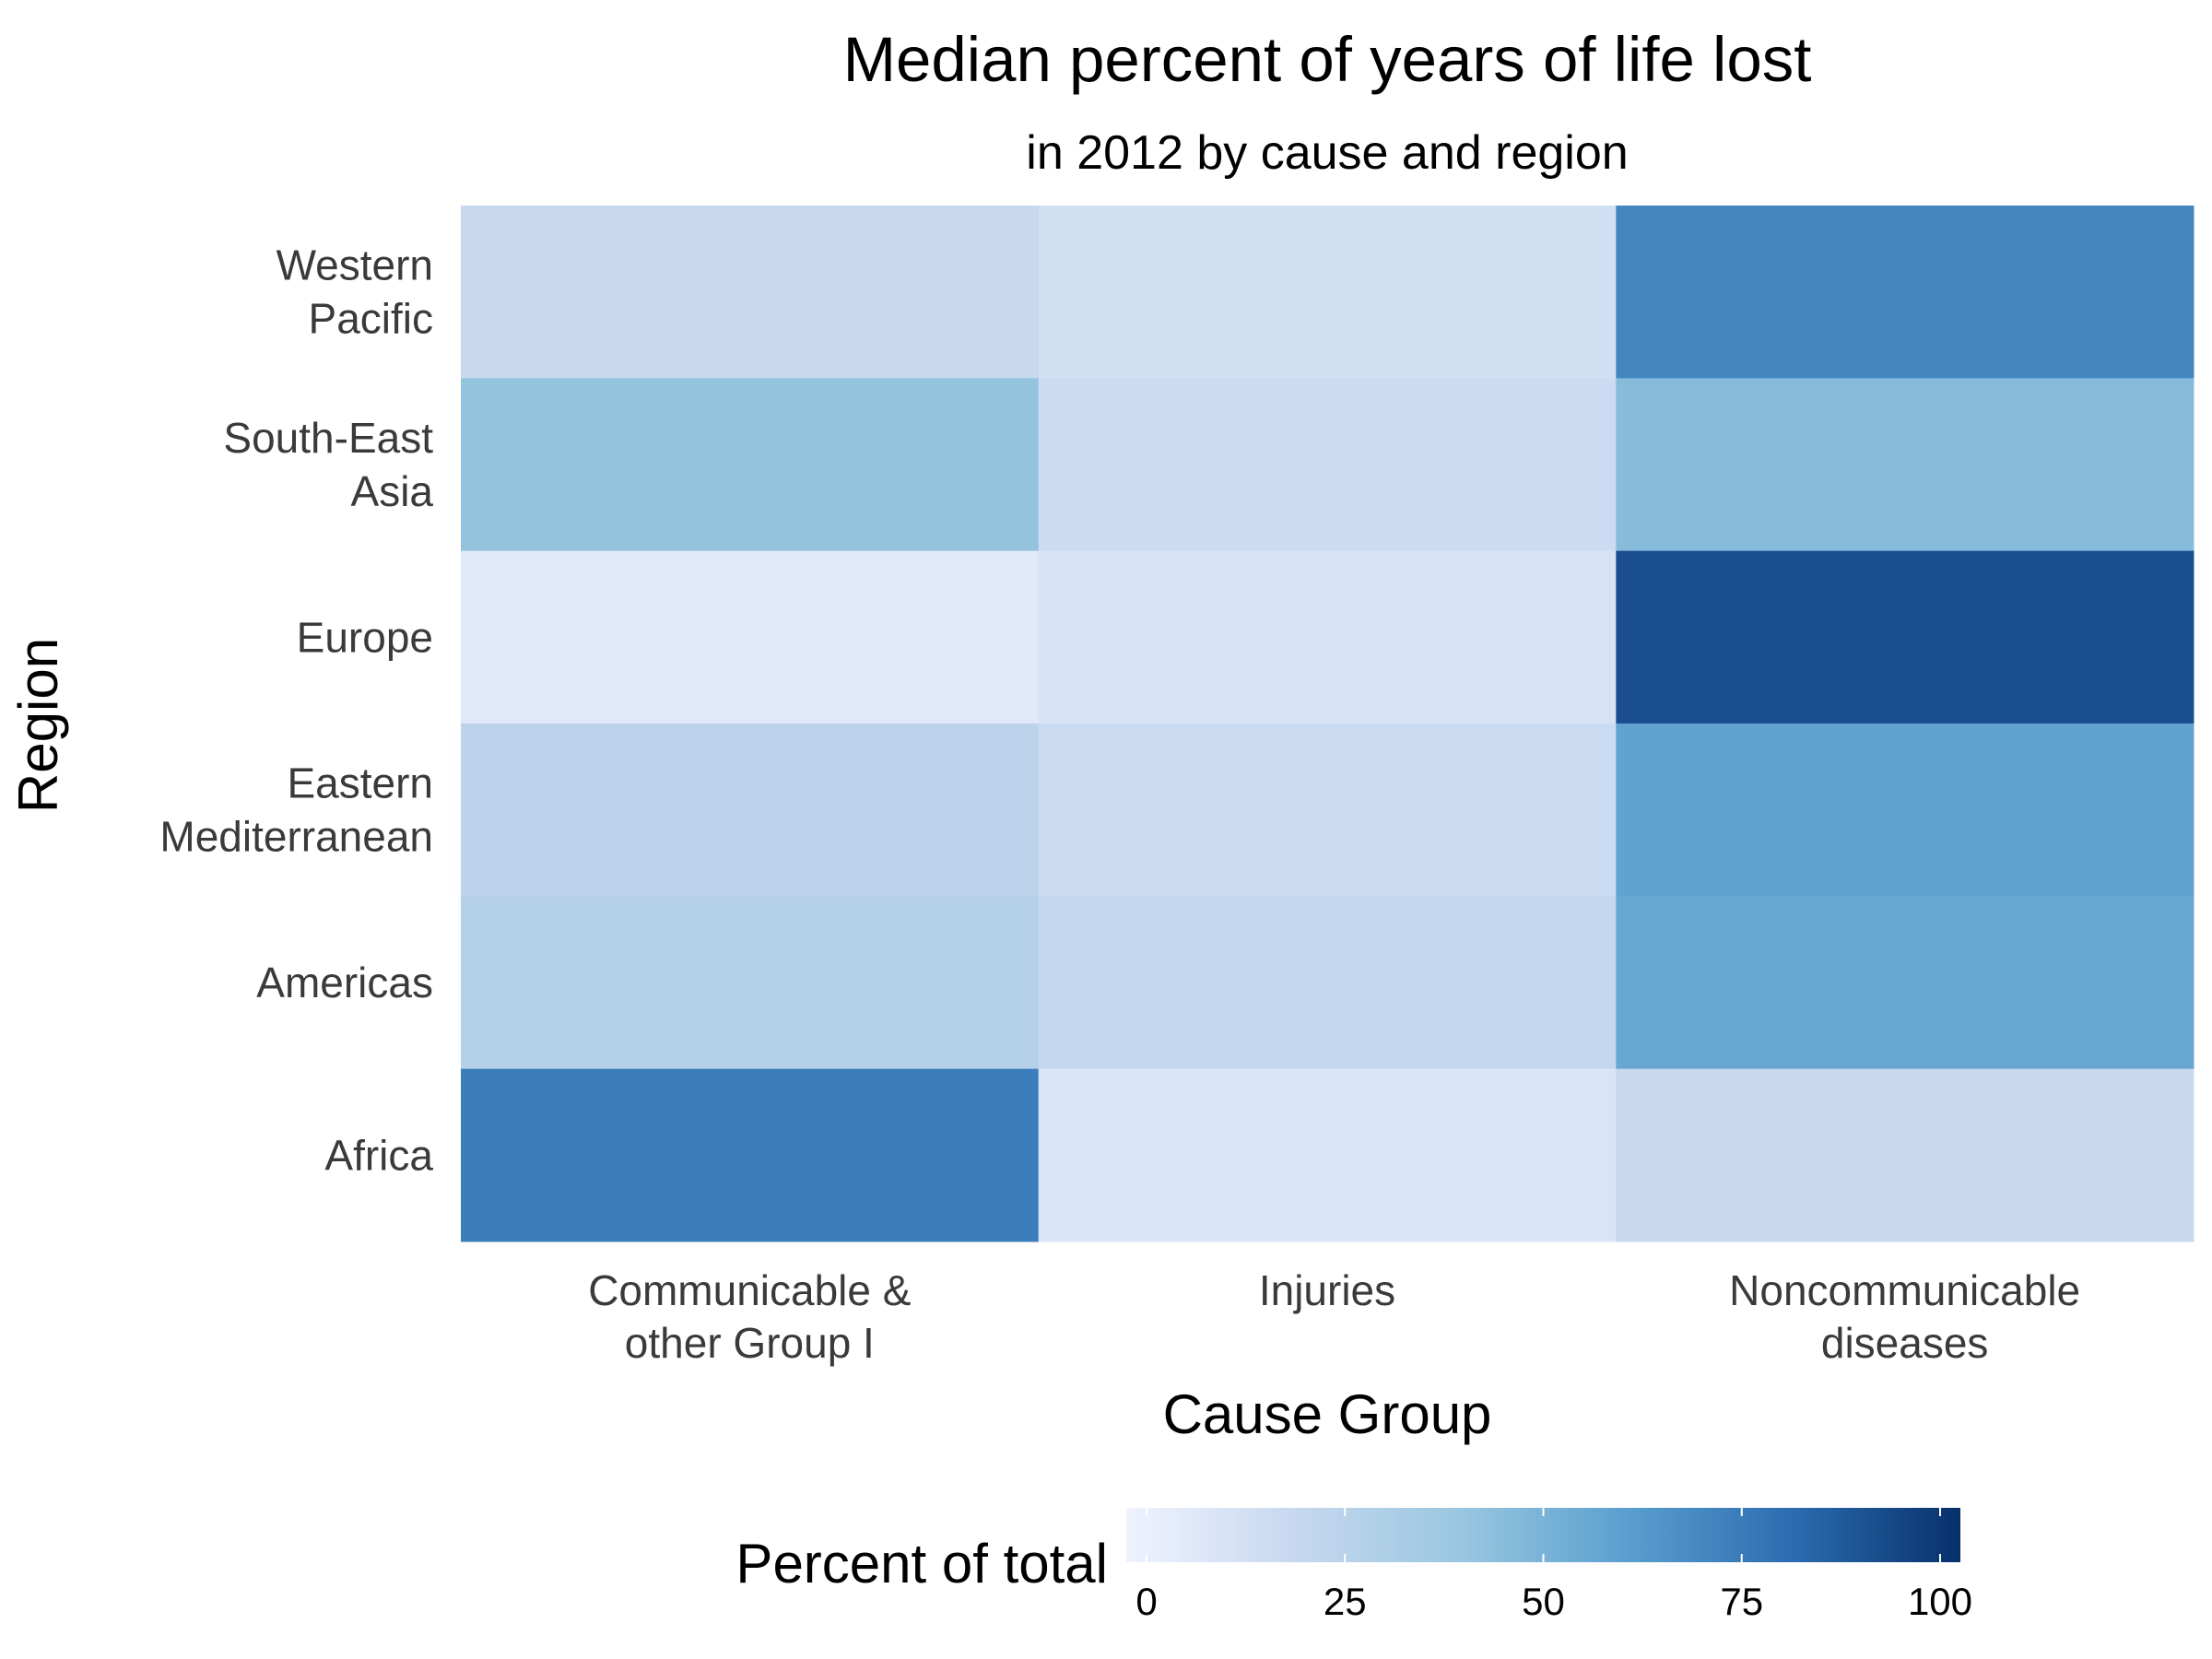 This screenshot has width=2212, height=1659. What do you see at coordinates (921, 1563) in the screenshot?
I see `colorbar-title: Percent of total` at bounding box center [921, 1563].